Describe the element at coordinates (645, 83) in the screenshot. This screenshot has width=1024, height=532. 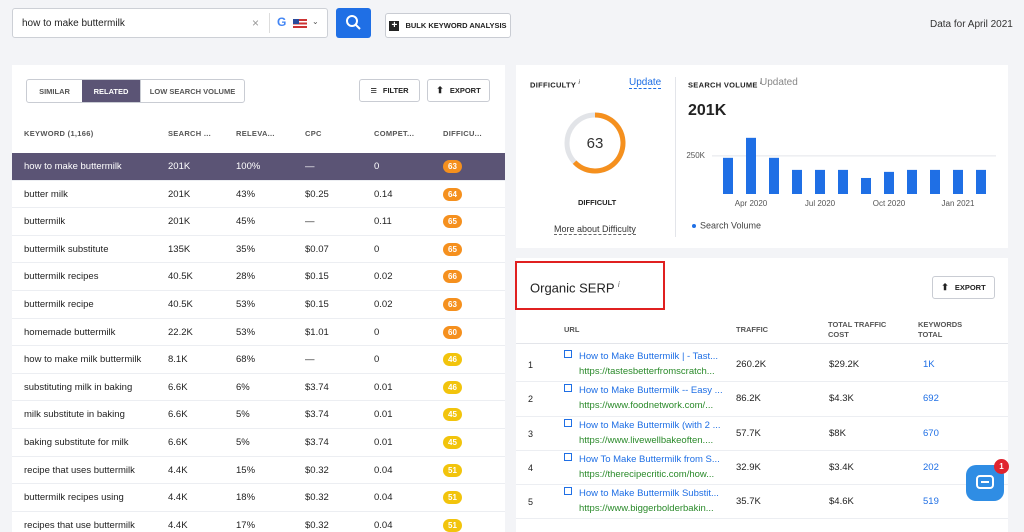
I see `update-link: Update` at that location.